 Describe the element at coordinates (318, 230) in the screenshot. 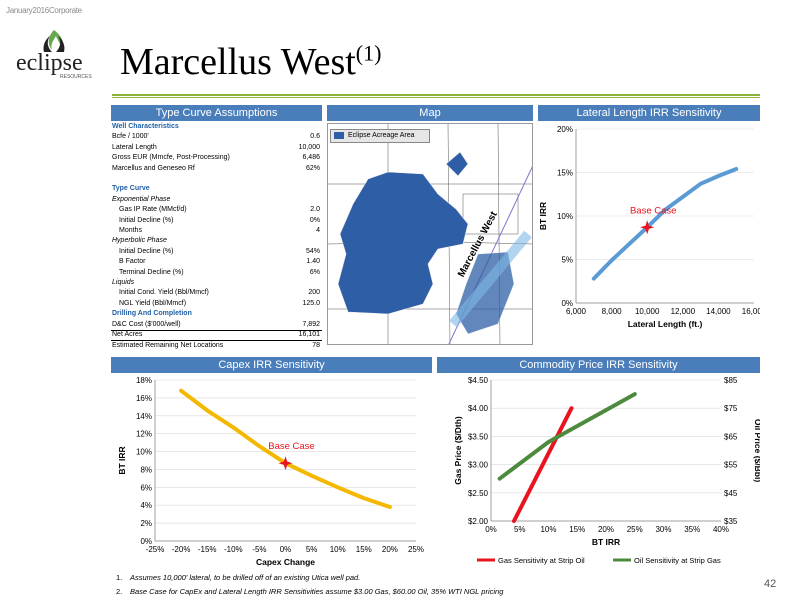

I see `table-row-value: 4` at that location.